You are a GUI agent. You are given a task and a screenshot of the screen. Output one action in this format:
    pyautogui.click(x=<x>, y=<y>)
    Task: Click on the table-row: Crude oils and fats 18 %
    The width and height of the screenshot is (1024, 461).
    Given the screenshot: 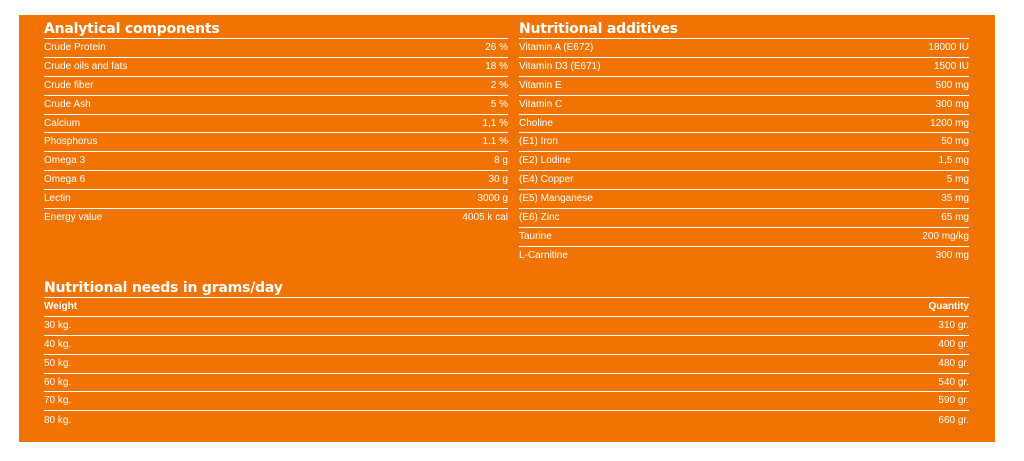 What is the action you would take?
    pyautogui.click(x=276, y=67)
    